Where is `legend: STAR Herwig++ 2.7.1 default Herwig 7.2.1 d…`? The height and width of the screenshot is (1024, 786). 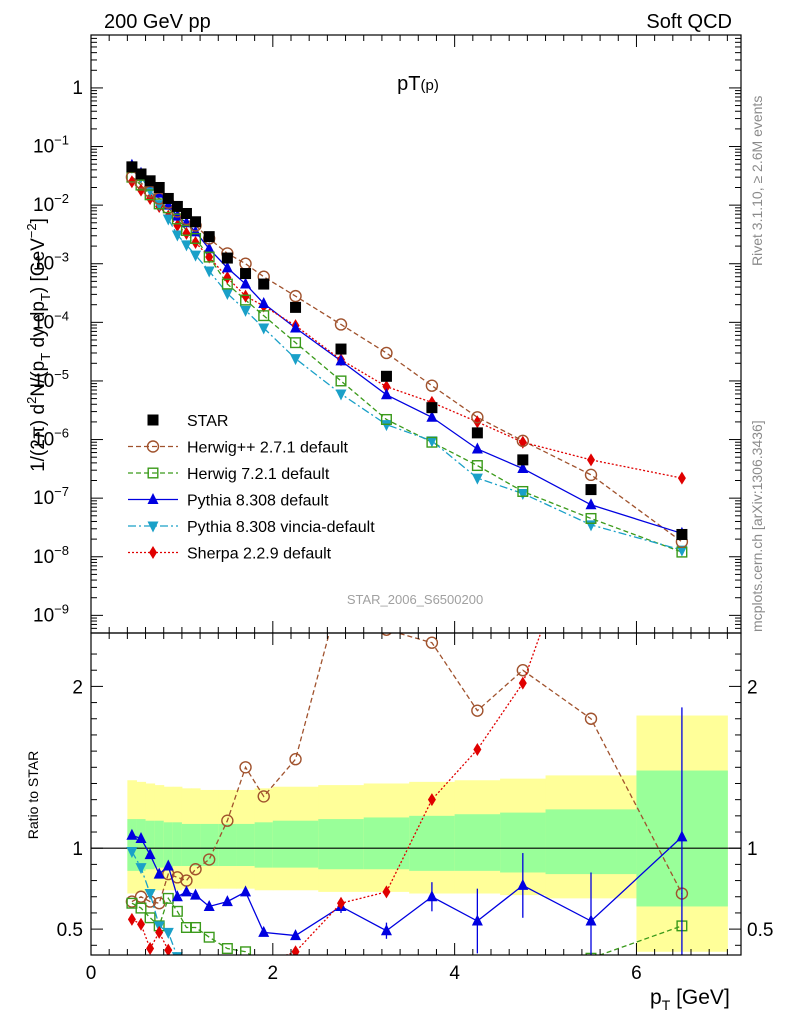
legend: STAR Herwig++ 2.7.1 default Herwig 7.2.1 d… is located at coordinates (251, 488).